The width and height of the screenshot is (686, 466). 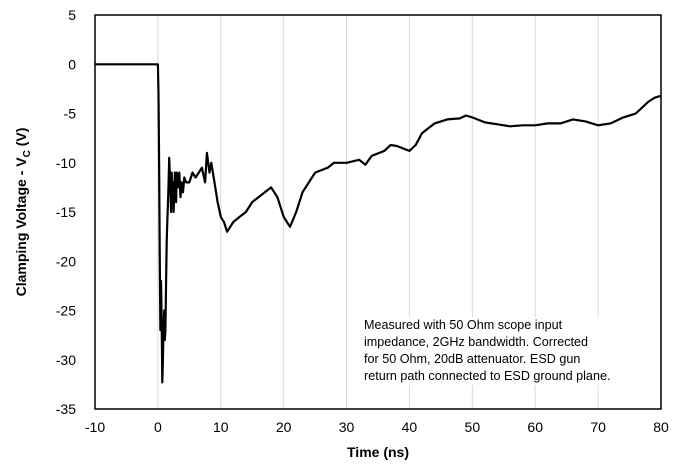 I want to click on x-tick-label: 20, so click(x=284, y=427).